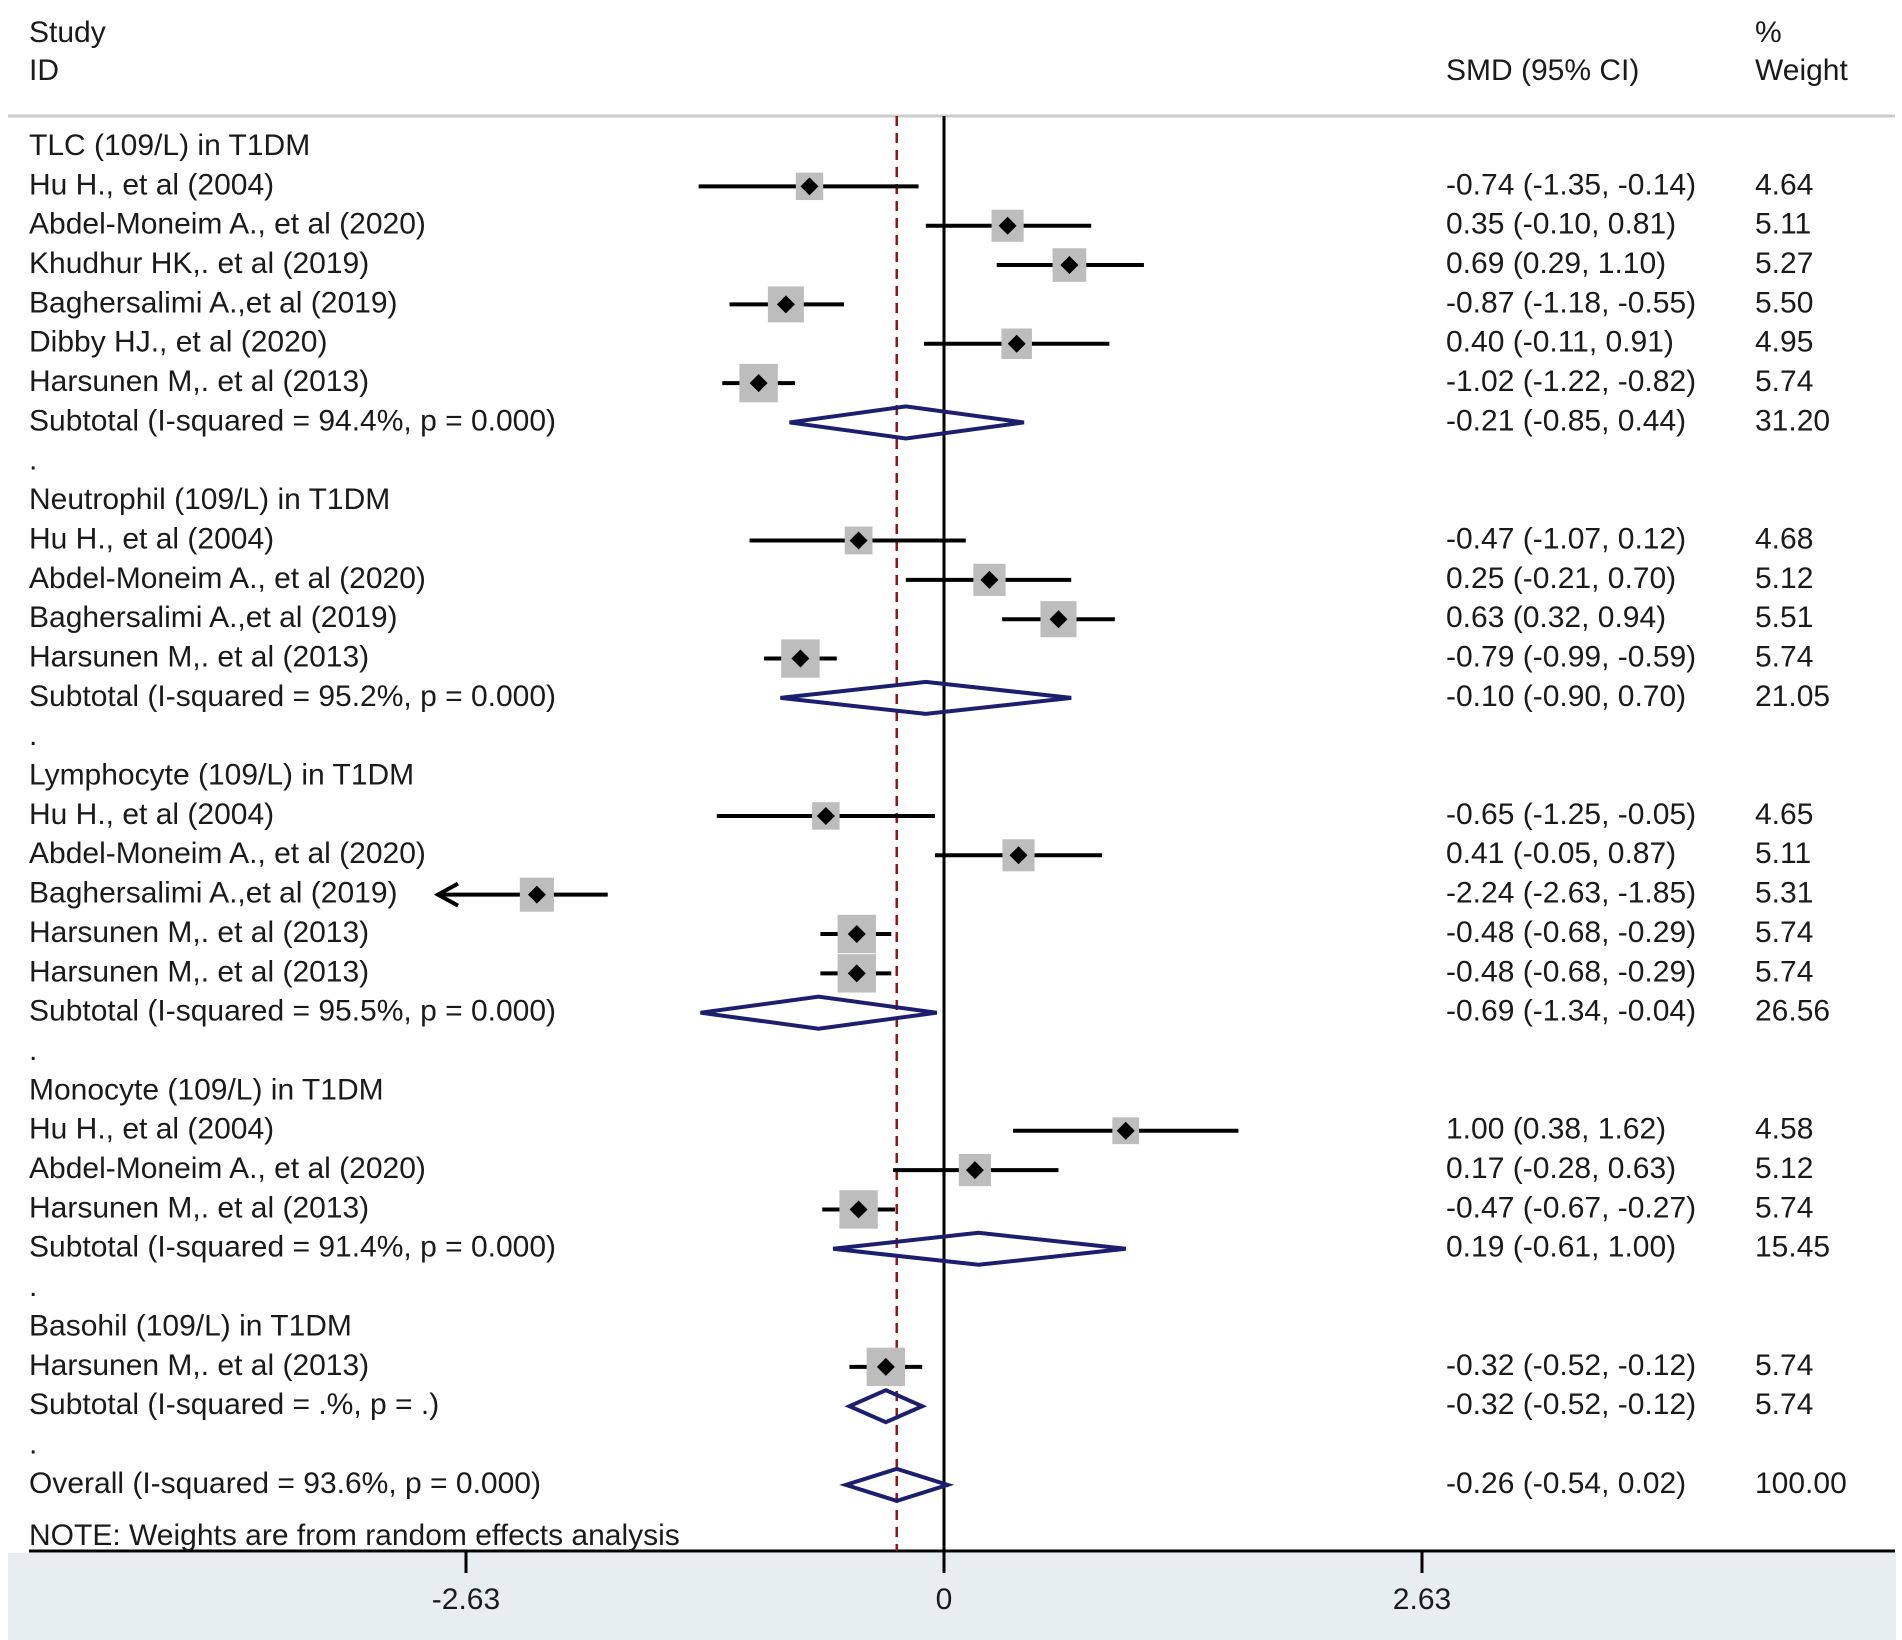 The image size is (1902, 1640). Describe the element at coordinates (944, 1599) in the screenshot. I see `x-tick-label: 0` at that location.